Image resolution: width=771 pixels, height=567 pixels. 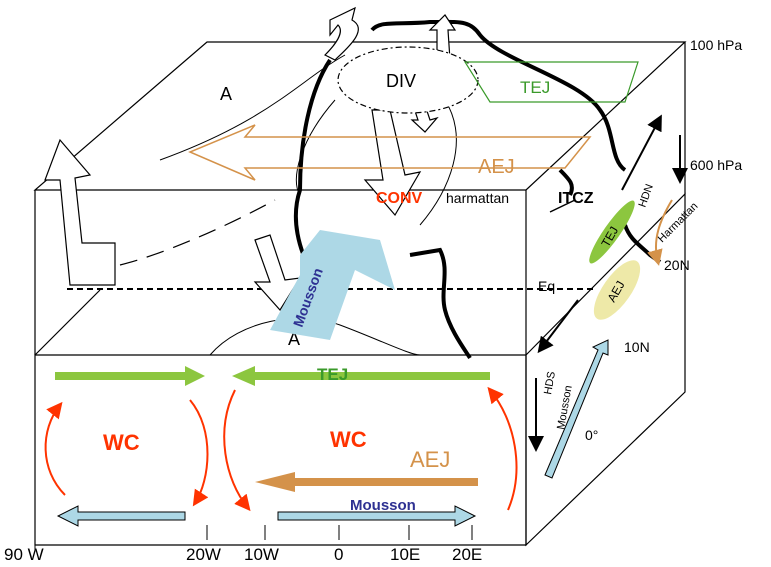 I want to click on lat-0: 0°, so click(x=591, y=435).